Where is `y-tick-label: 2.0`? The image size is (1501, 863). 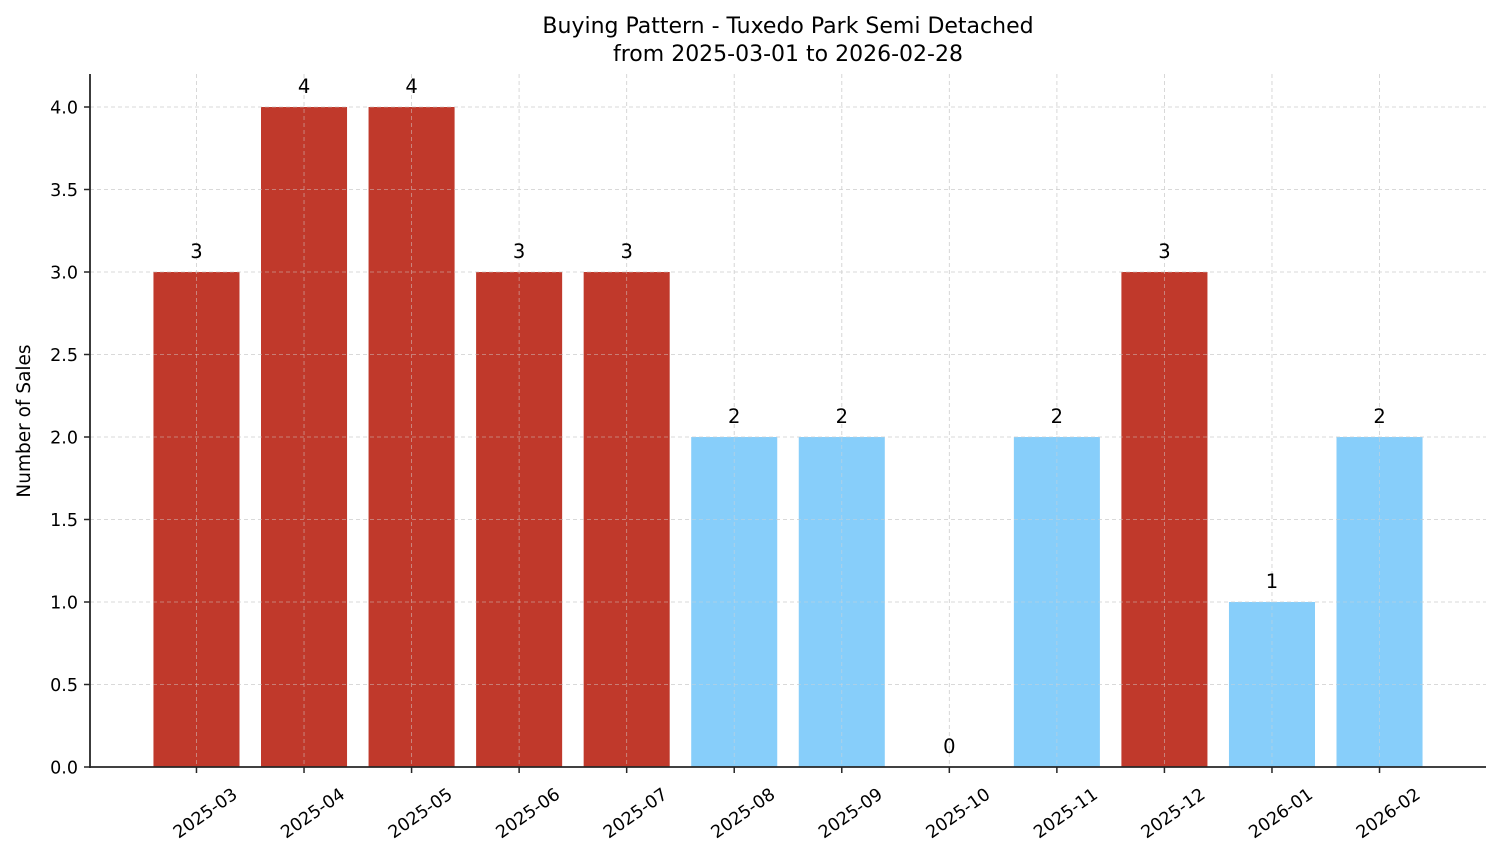 y-tick-label: 2.0 is located at coordinates (64, 439).